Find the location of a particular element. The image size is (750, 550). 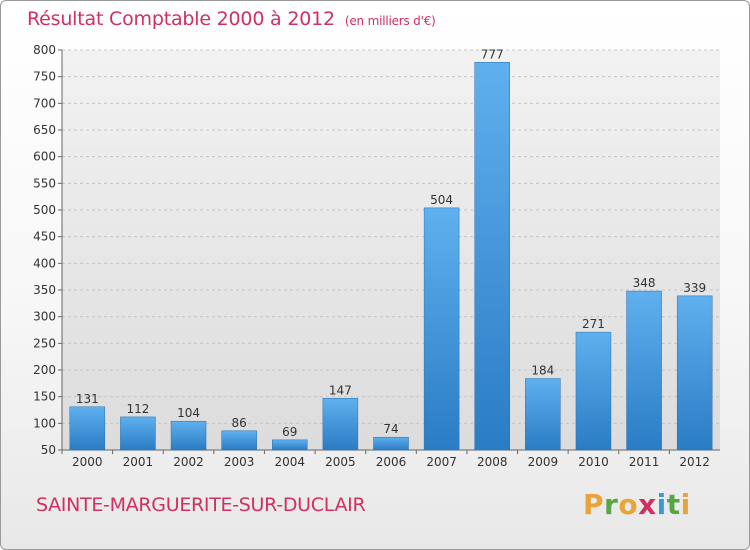

proxiti-logo: Proxiti is located at coordinates (637, 504).